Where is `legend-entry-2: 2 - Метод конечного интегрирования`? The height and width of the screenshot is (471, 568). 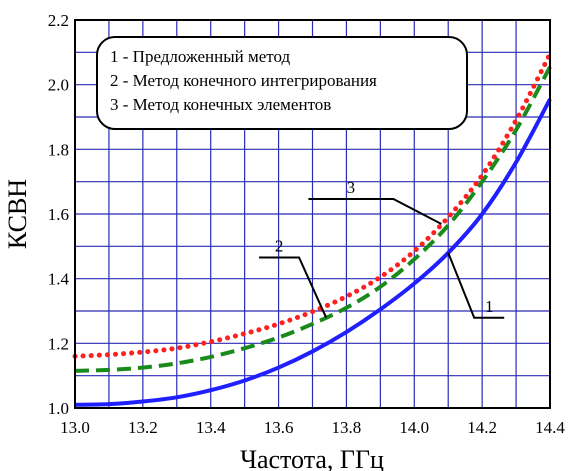
legend-entry-2: 2 - Метод конечного интегрирования is located at coordinates (243, 80).